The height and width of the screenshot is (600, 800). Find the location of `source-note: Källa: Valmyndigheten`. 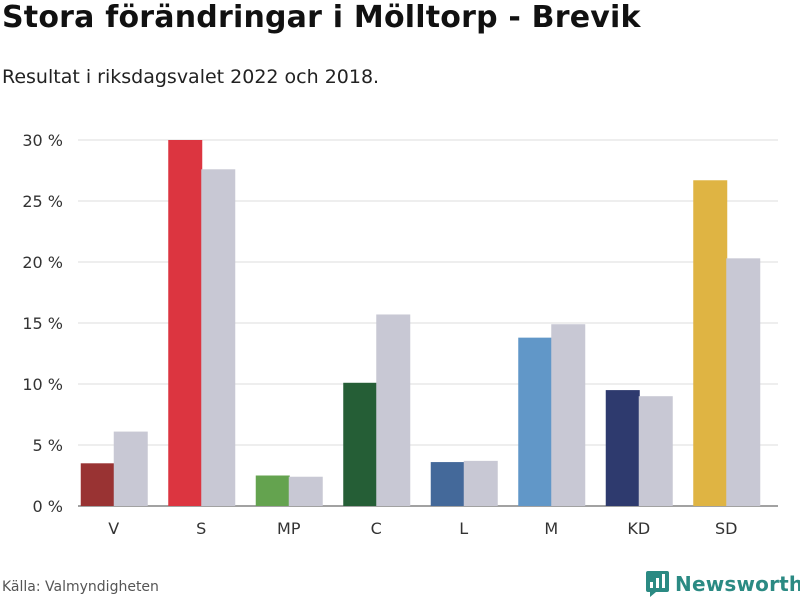

source-note: Källa: Valmyndigheten is located at coordinates (80, 587).